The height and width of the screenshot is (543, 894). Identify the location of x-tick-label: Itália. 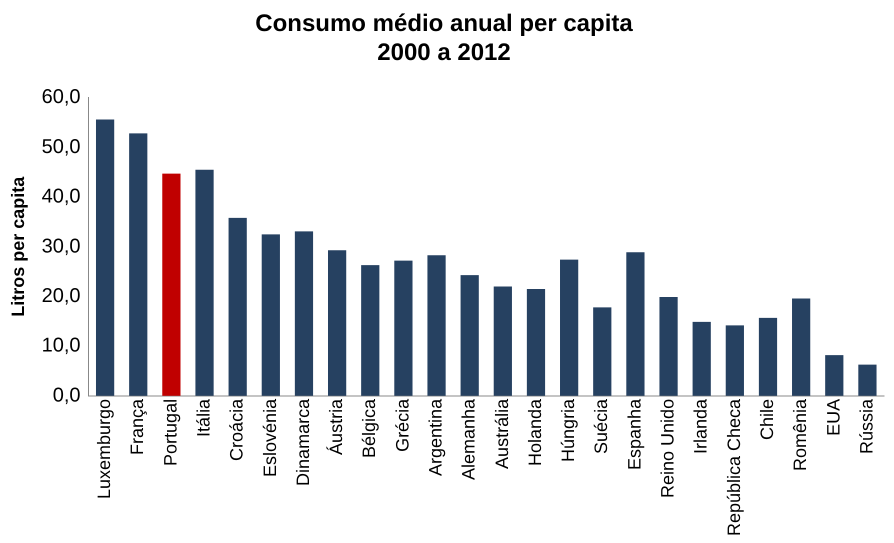
(204, 417).